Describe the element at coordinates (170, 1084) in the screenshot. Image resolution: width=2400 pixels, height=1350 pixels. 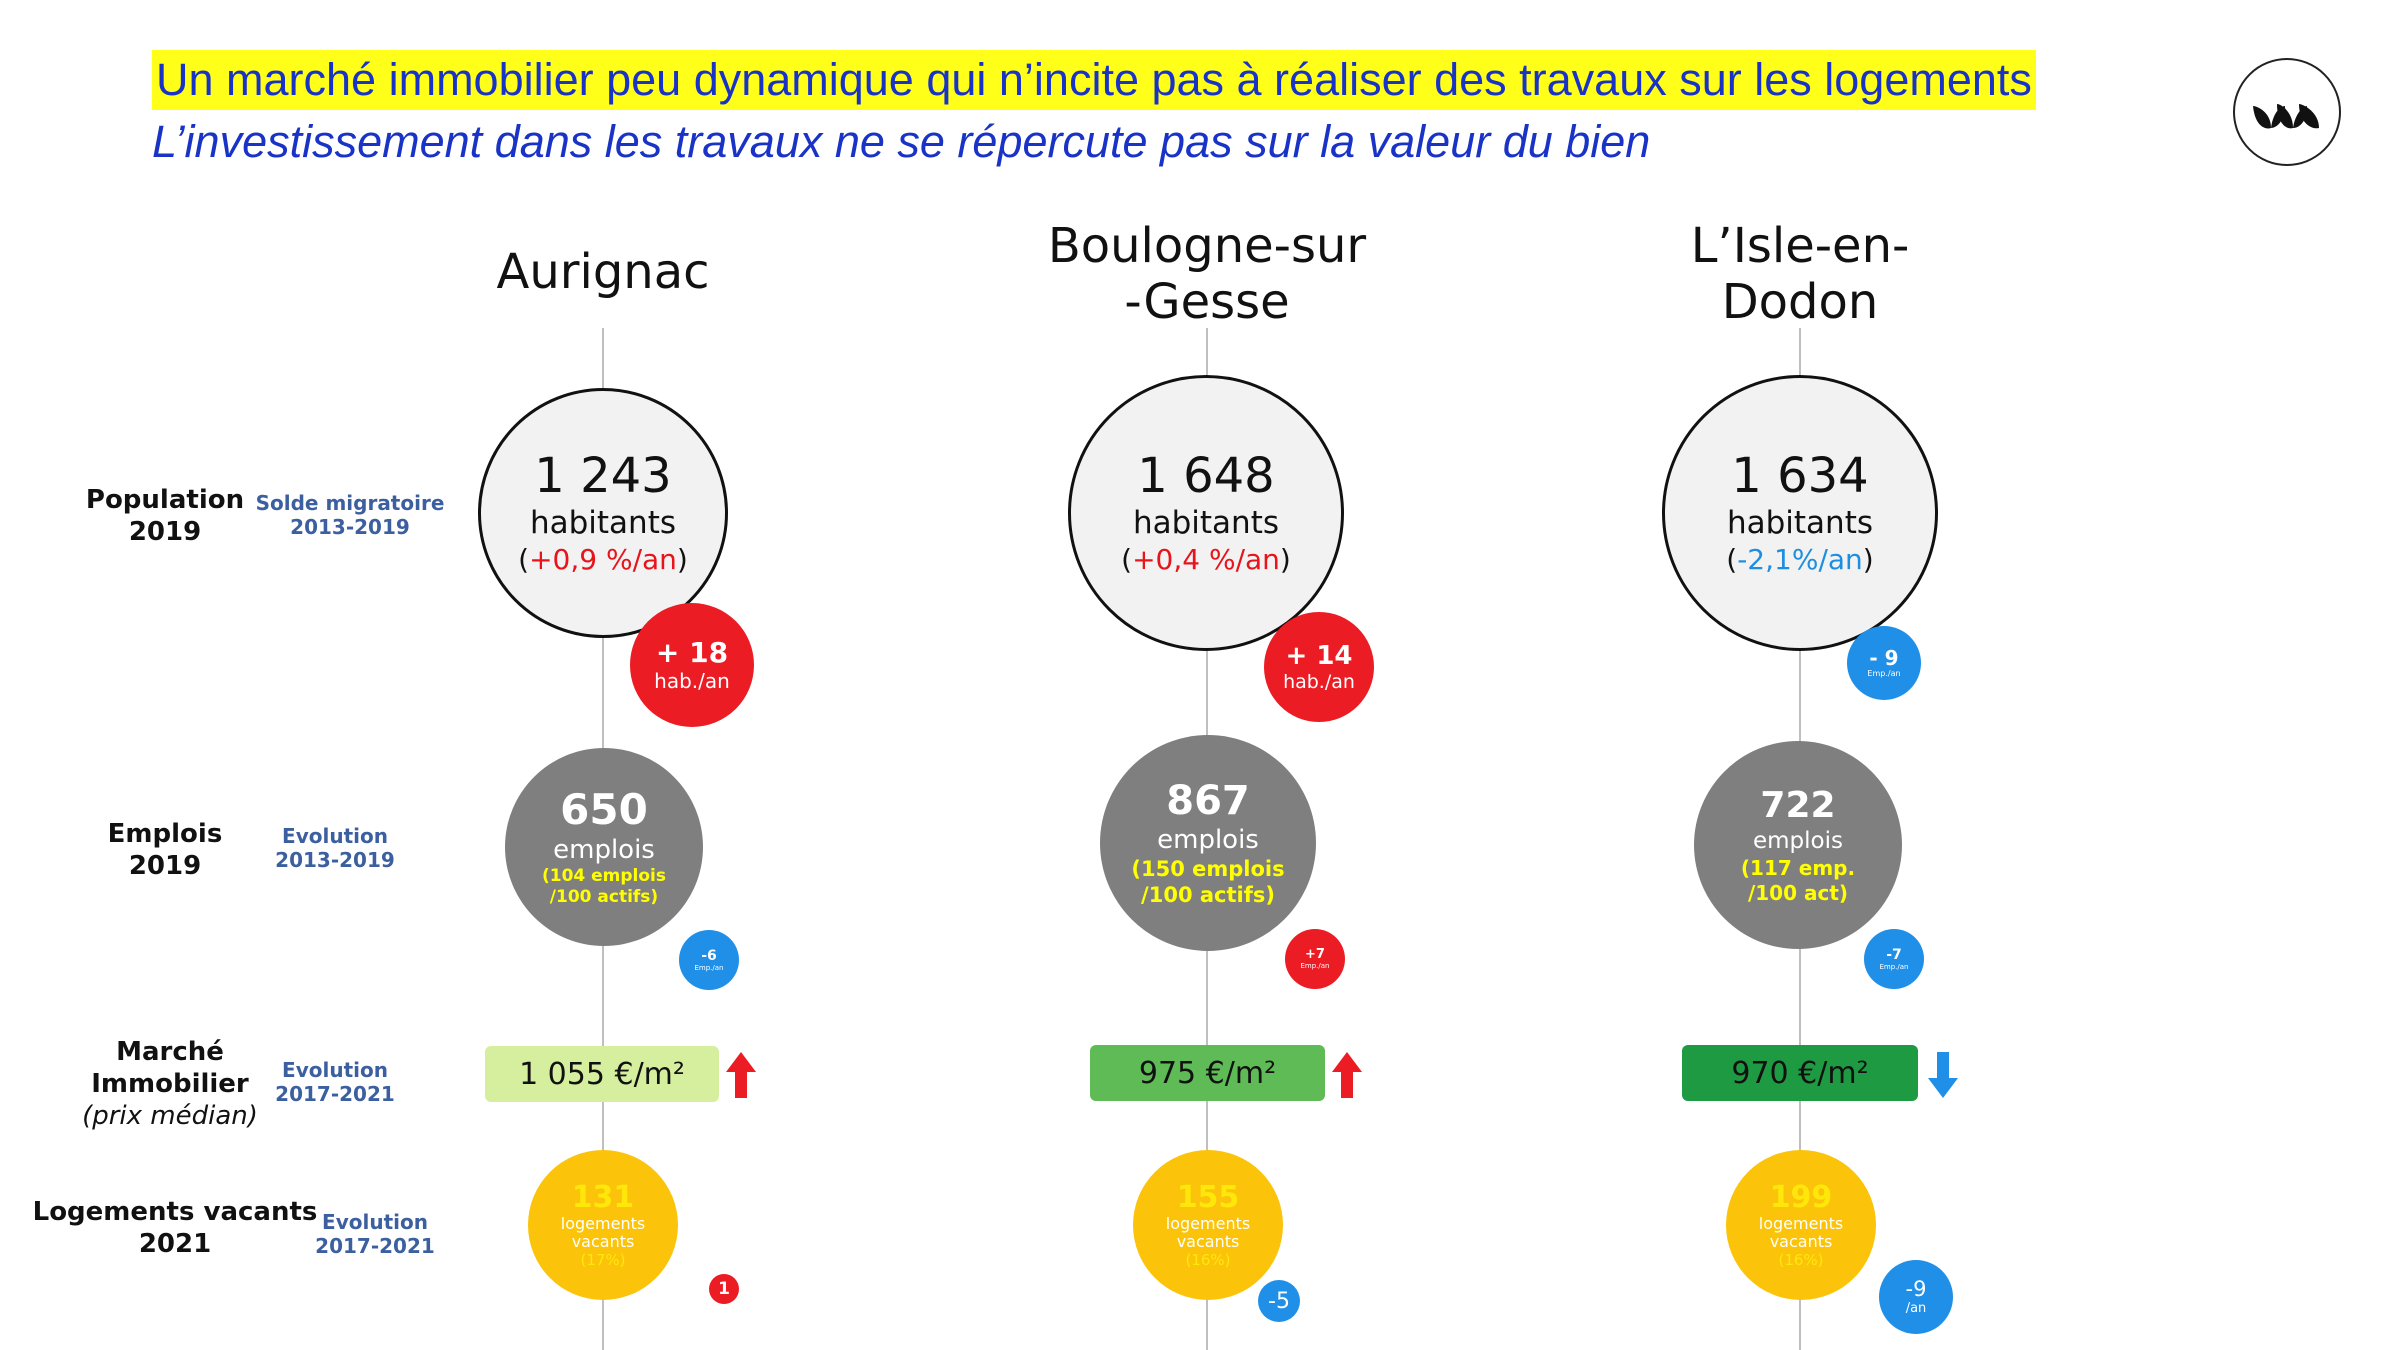
I see `row-label-marche: Marché Immobilier (prix médian)` at that location.